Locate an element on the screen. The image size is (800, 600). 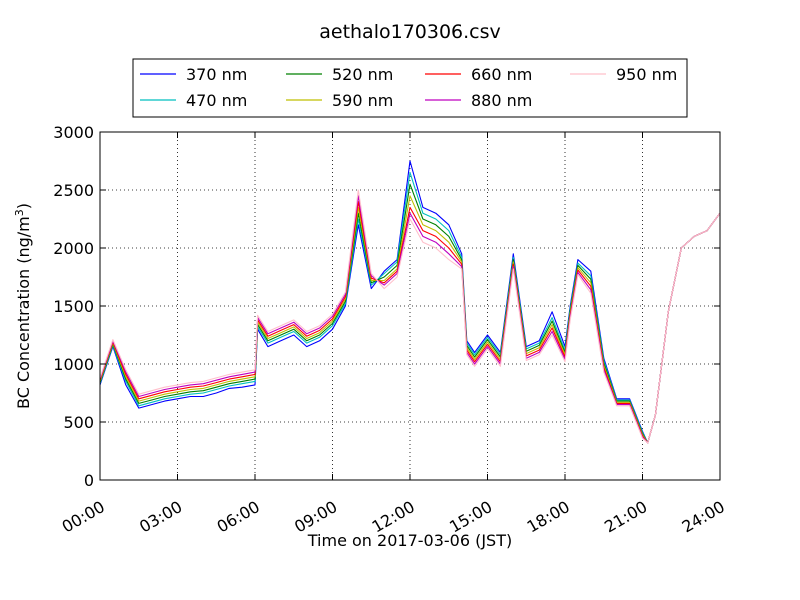
x-tick-label: 06:00 is located at coordinates (238, 517).